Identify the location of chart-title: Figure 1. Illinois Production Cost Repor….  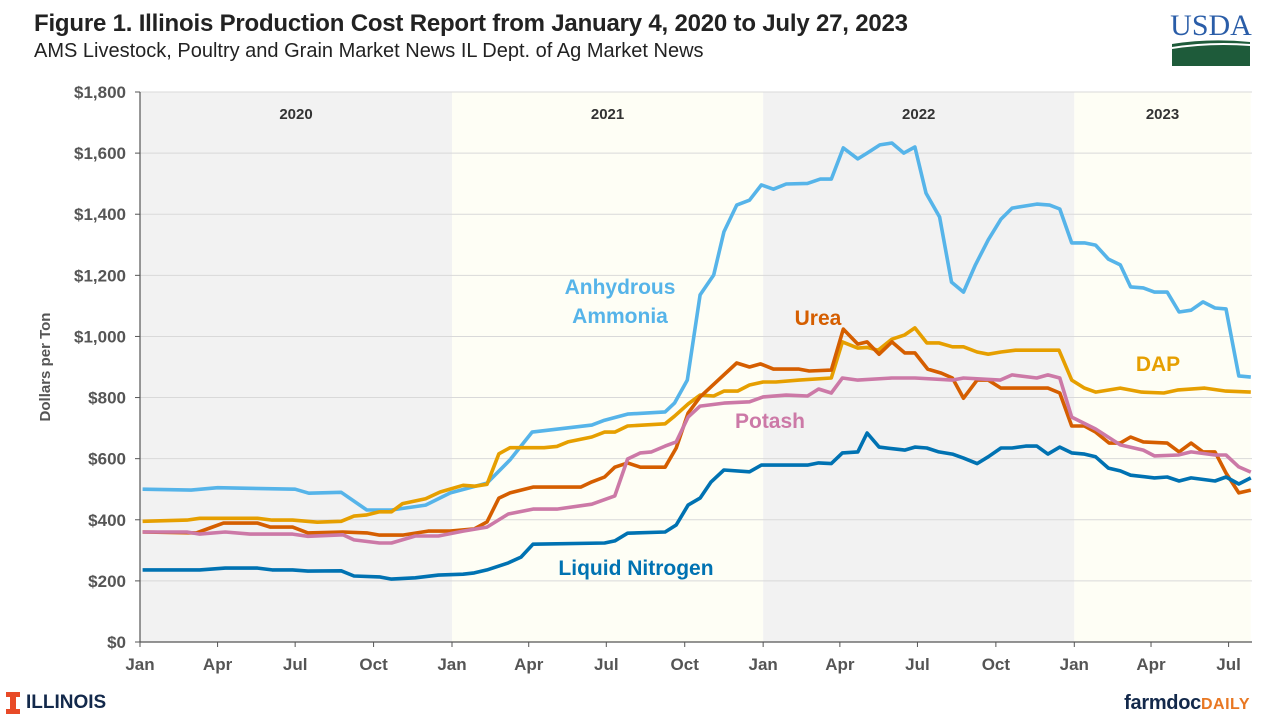
(471, 23).